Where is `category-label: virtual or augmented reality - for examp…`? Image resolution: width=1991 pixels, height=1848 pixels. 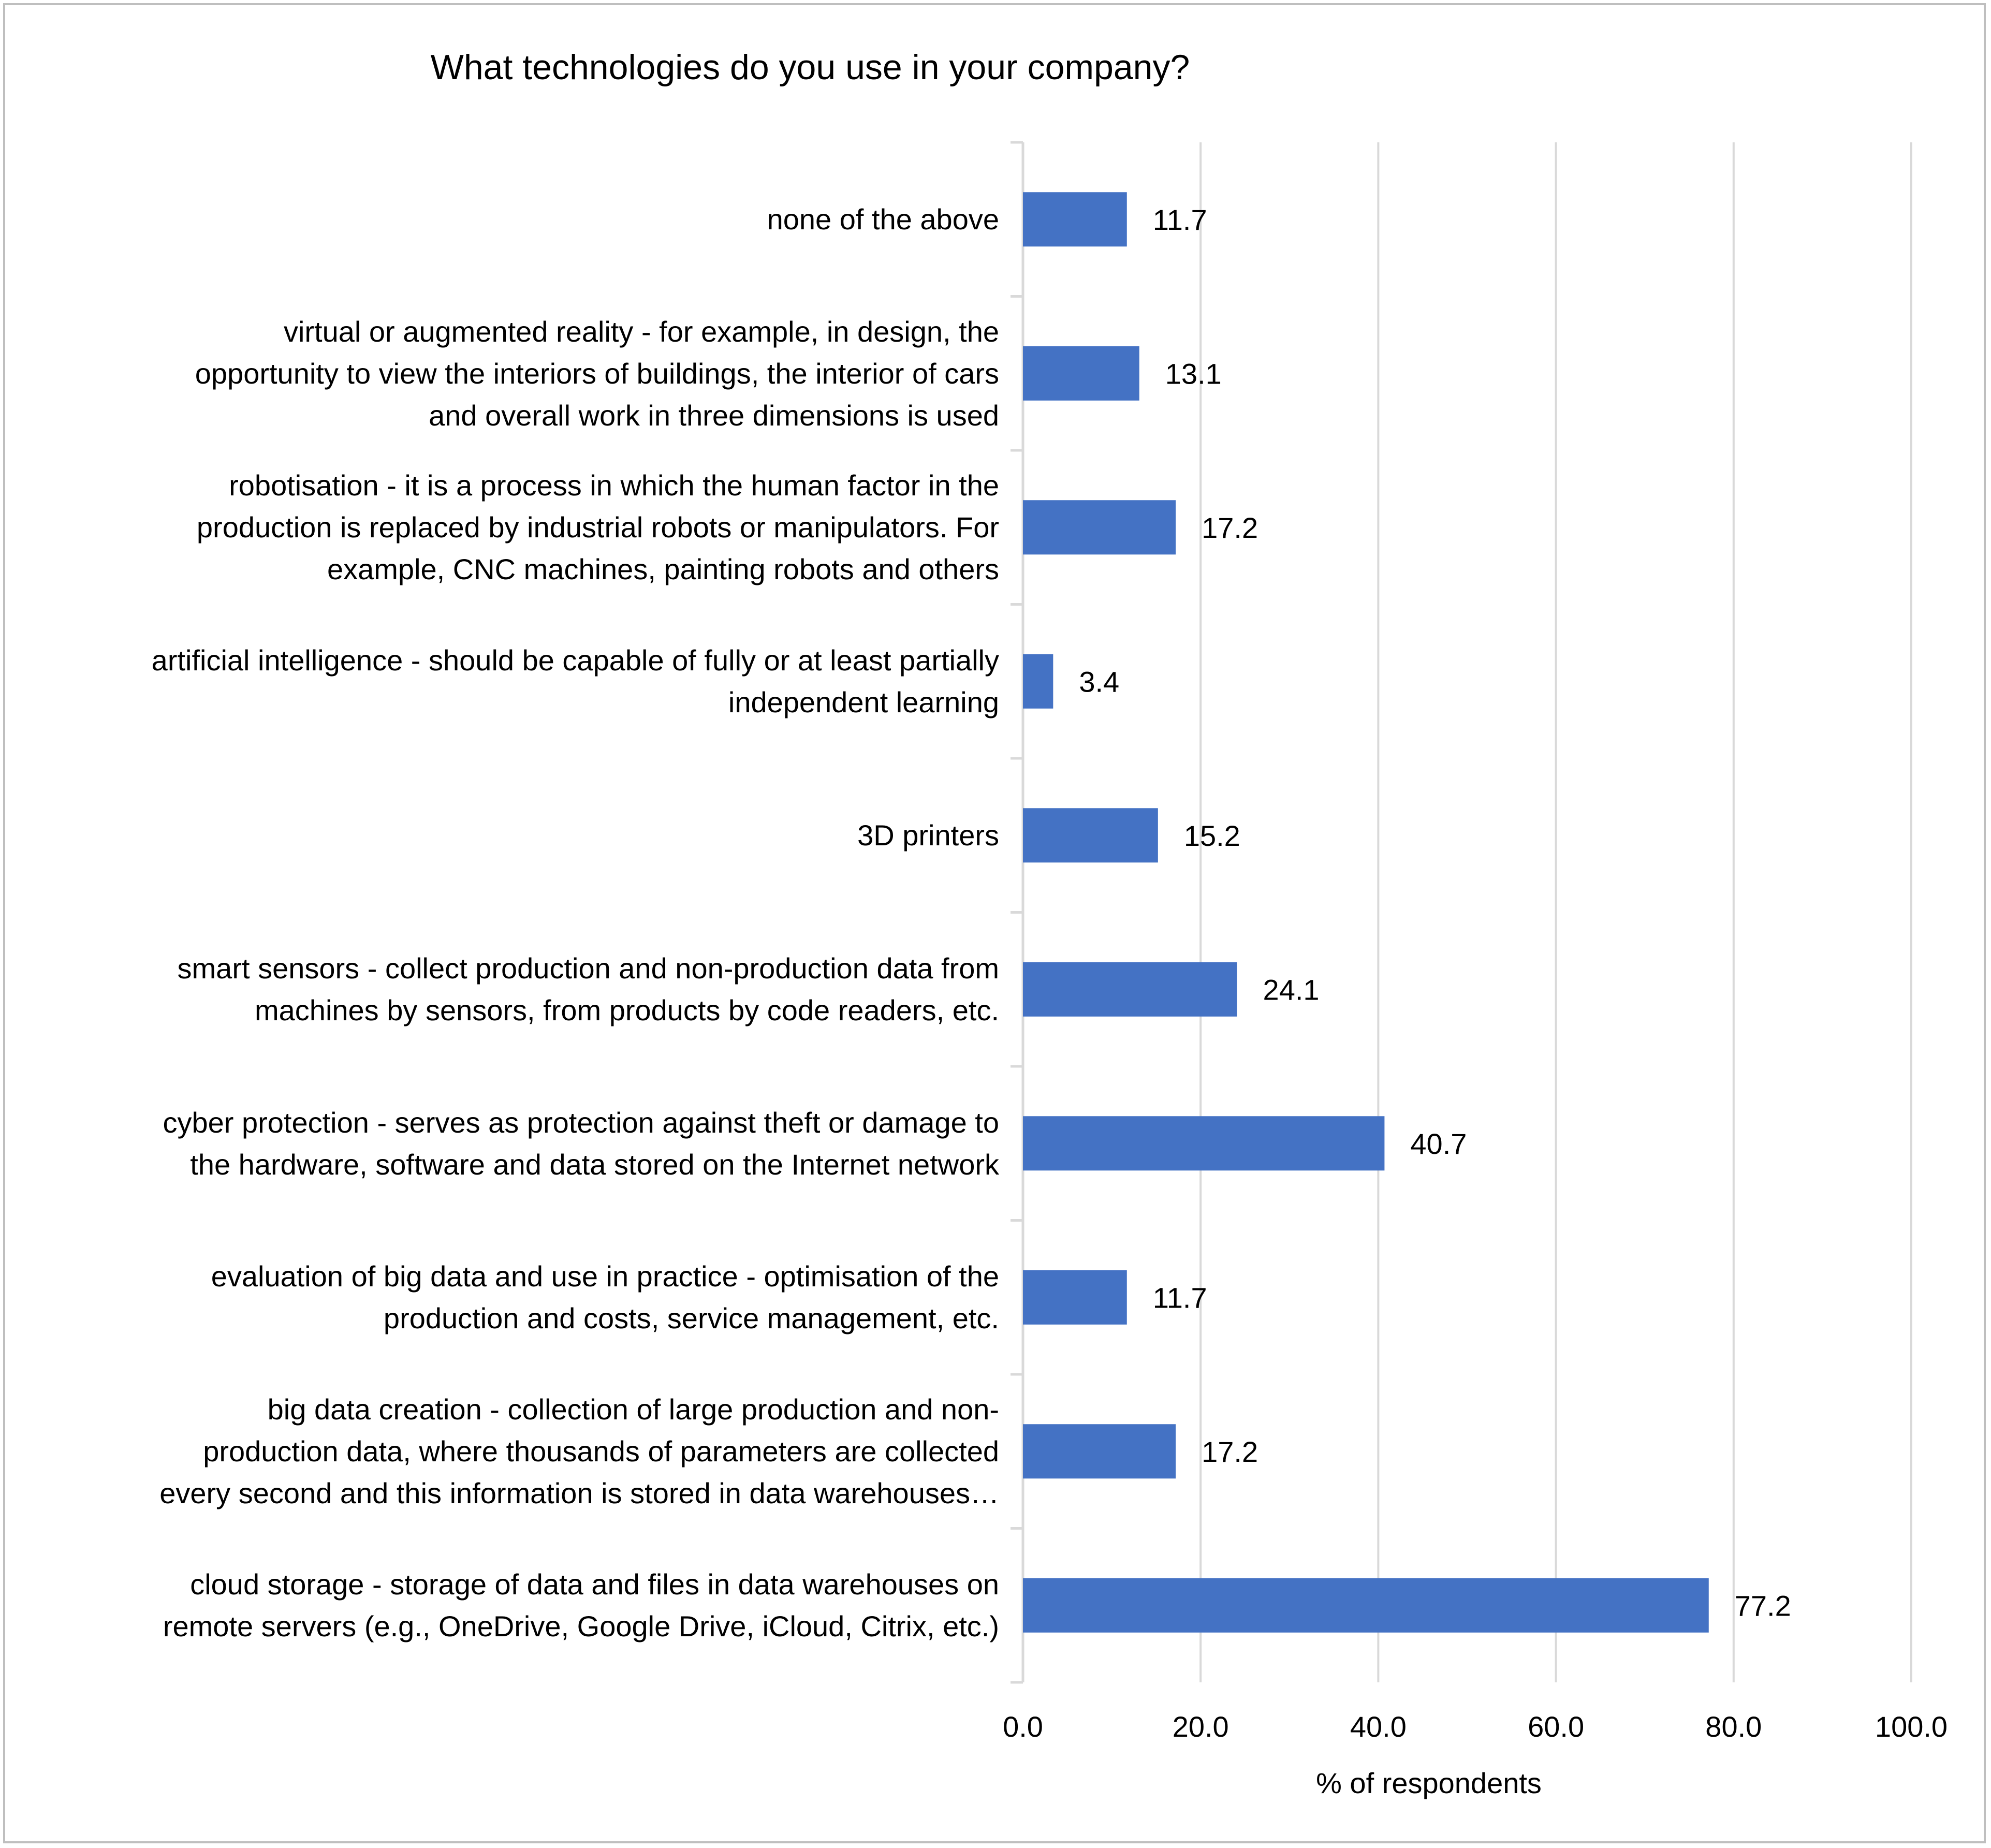
category-label: virtual or augmented reality - for examp… is located at coordinates (597, 373).